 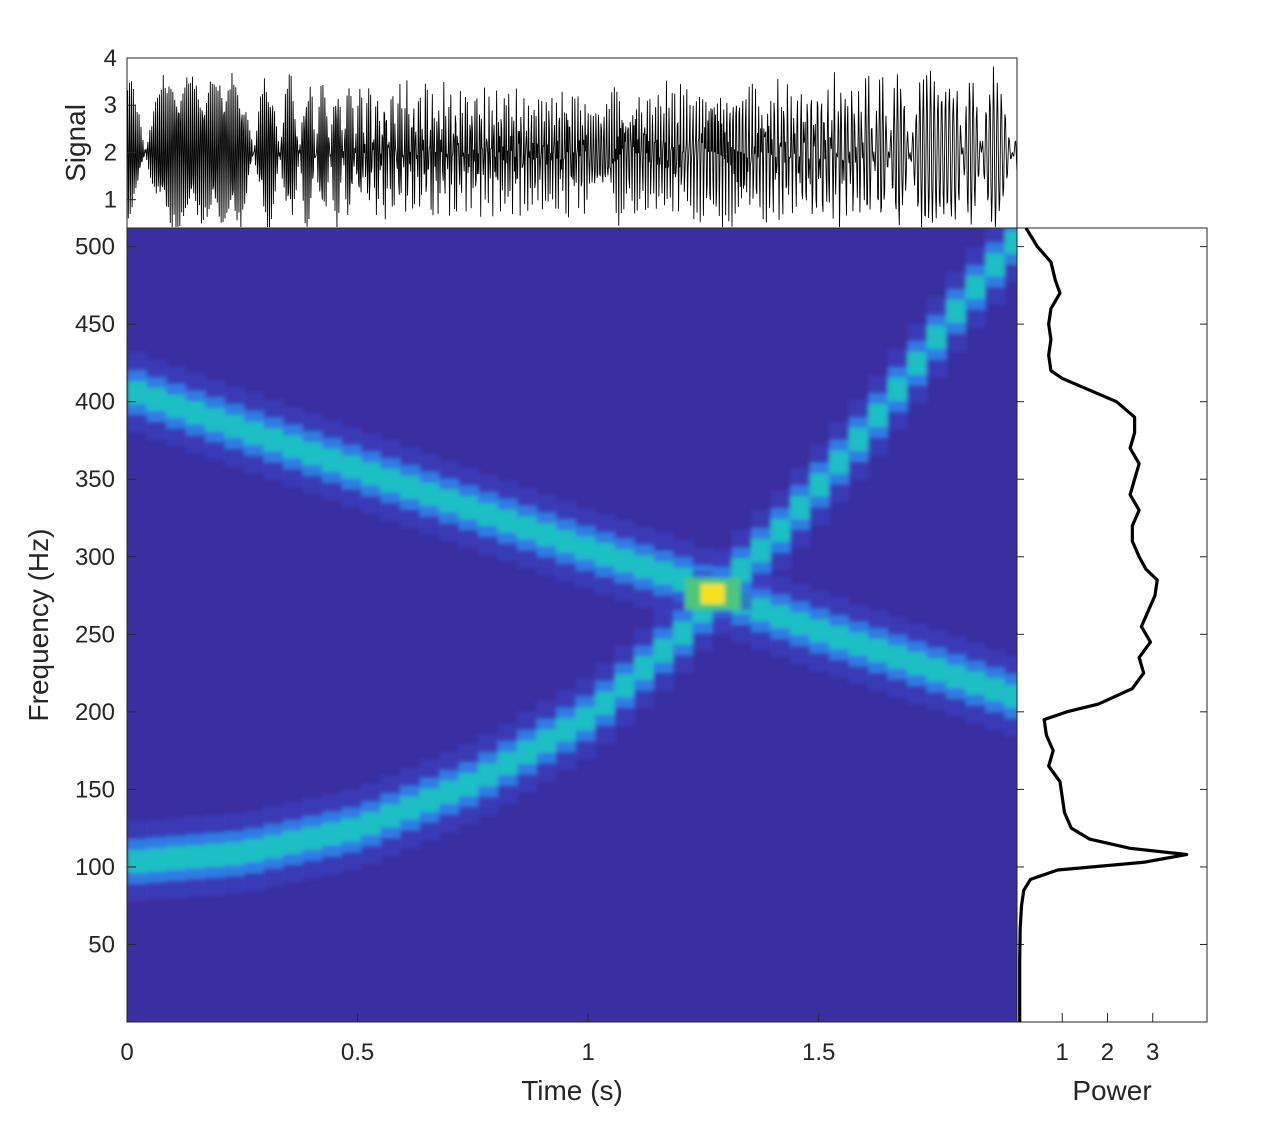 I want to click on spectrogram-x-label: Time (s), so click(x=572, y=1090).